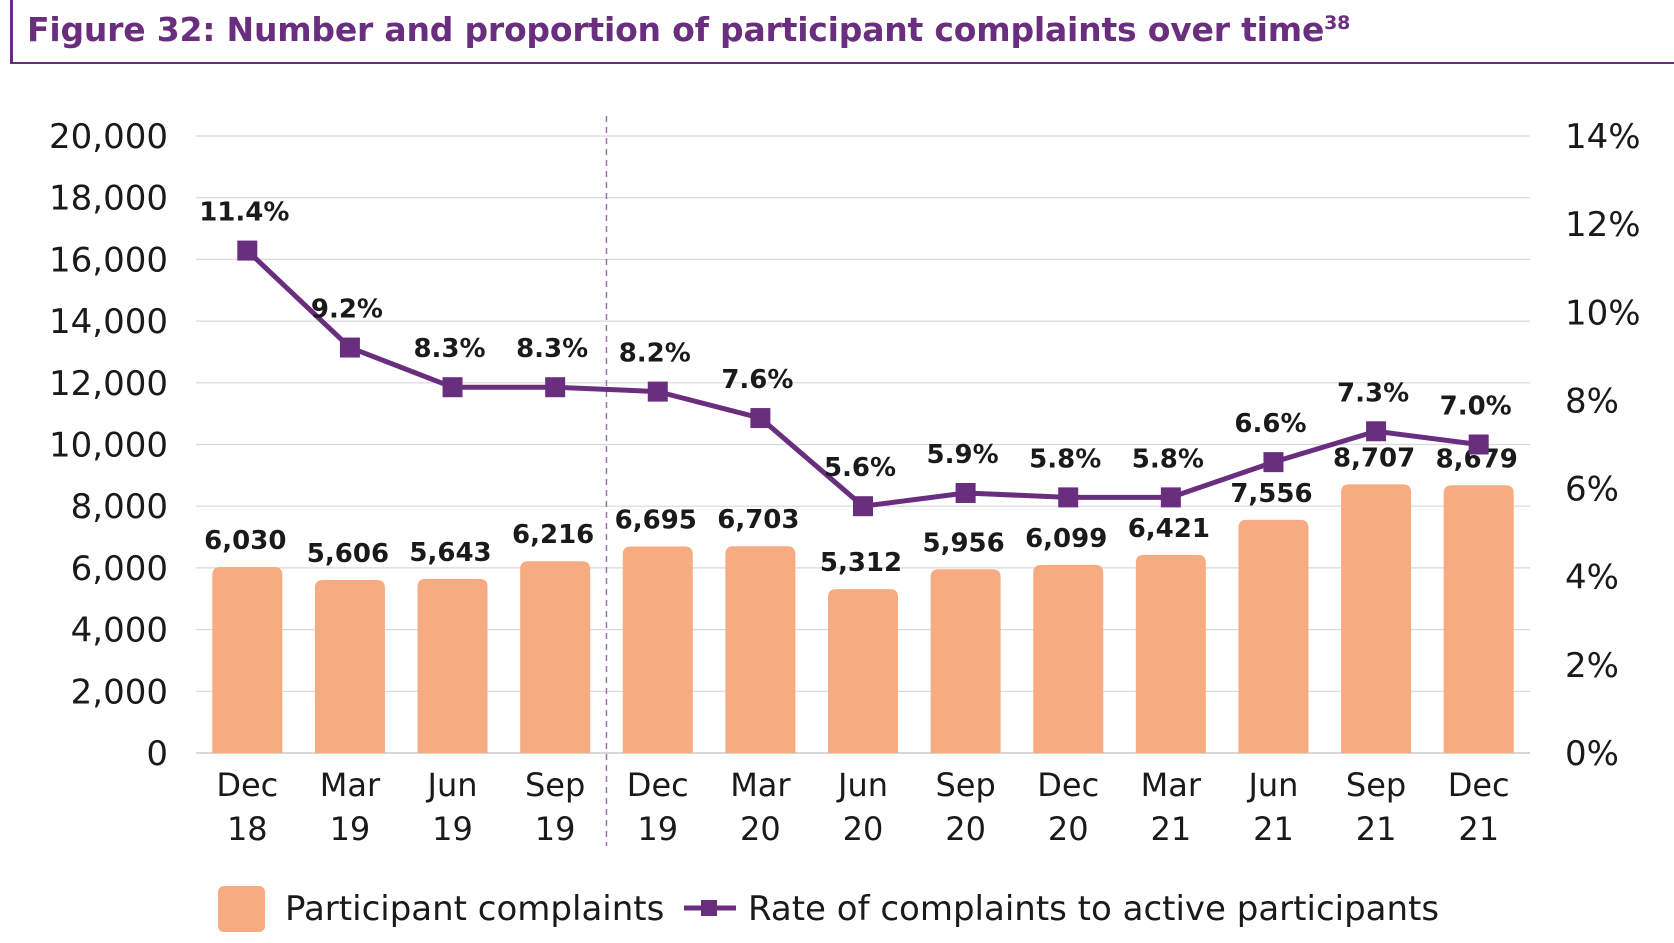  I want to click on left-tick-label: 10,000, so click(108, 446).